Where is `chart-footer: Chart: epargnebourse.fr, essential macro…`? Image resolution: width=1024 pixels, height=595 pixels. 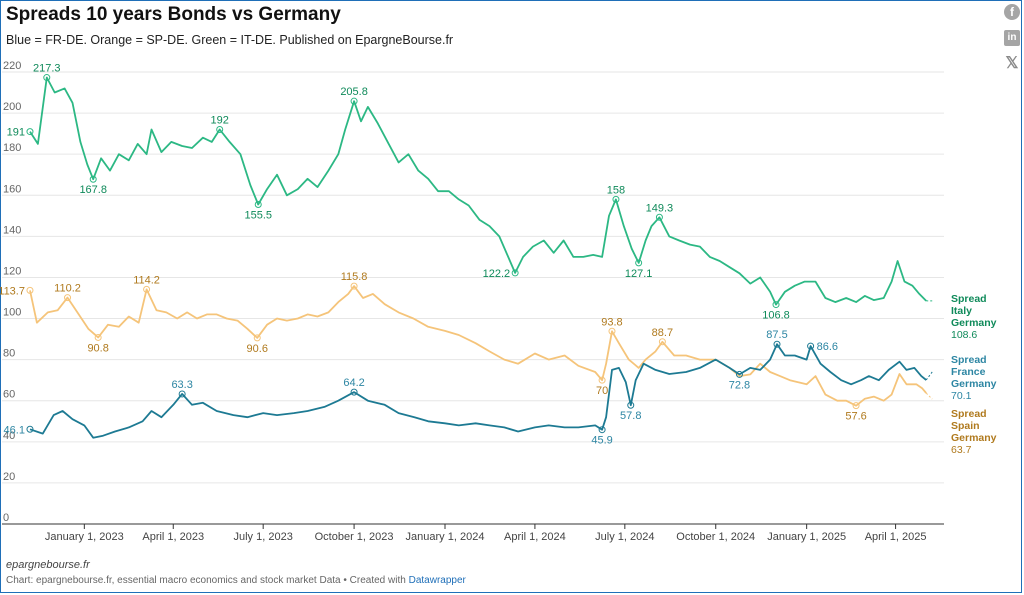
chart-footer: Chart: epargnebourse.fr, essential macro… is located at coordinates (236, 580).